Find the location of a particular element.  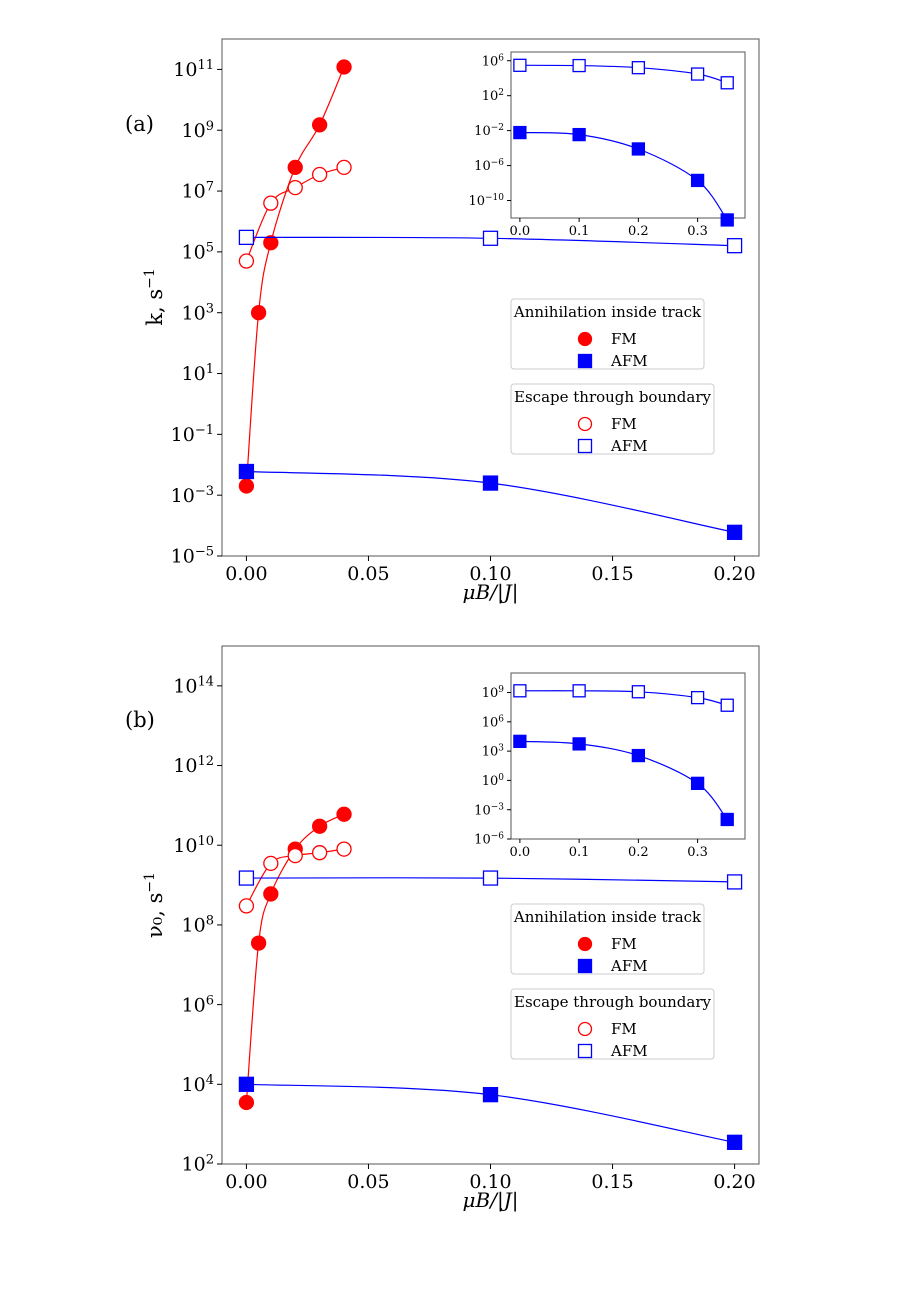

y-tick-label: 10⁴ is located at coordinates (198, 1084).